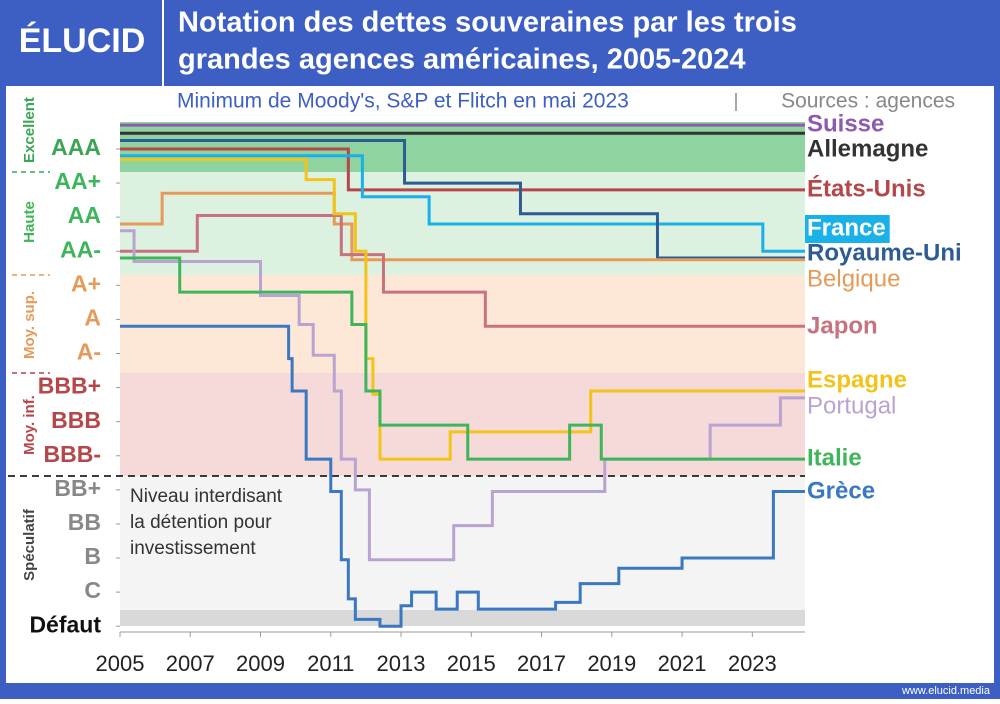 The height and width of the screenshot is (704, 1000). Describe the element at coordinates (120, 663) in the screenshot. I see `x-tick-label: 2005` at that location.